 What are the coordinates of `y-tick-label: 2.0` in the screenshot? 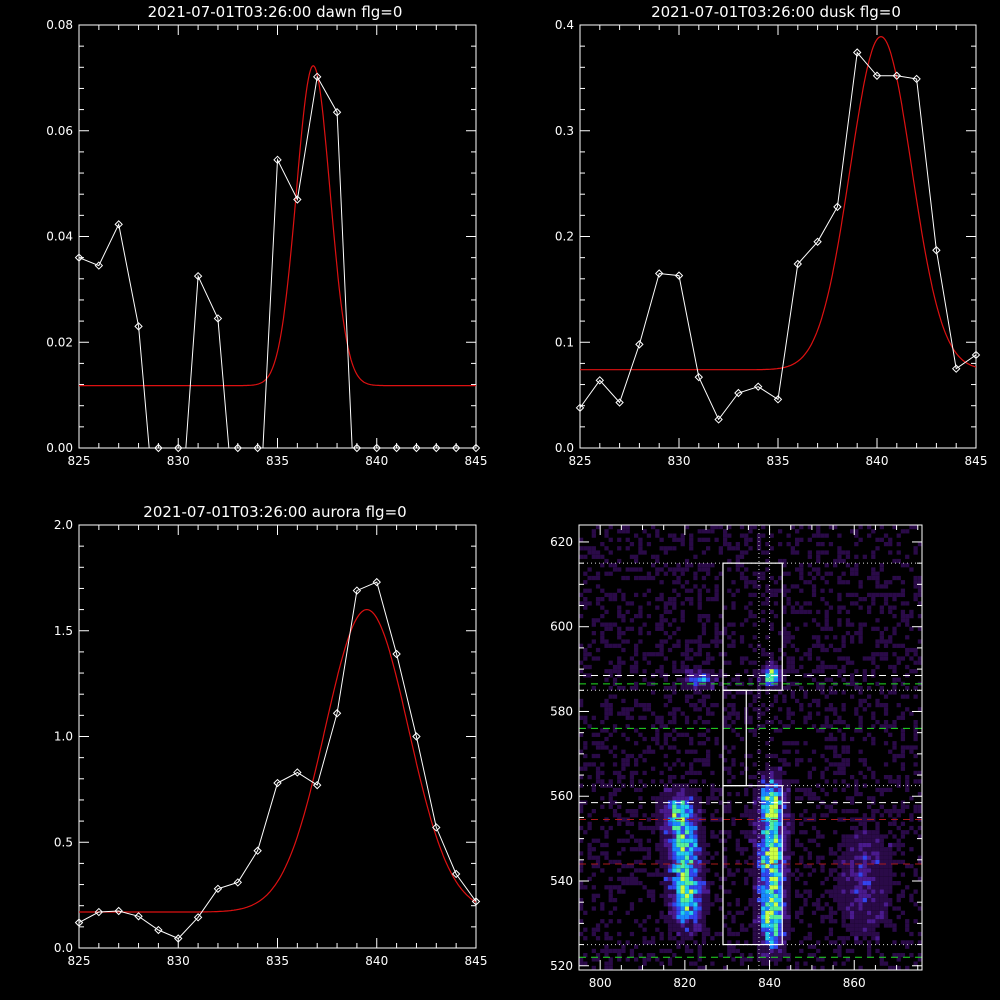 It's located at (63, 525).